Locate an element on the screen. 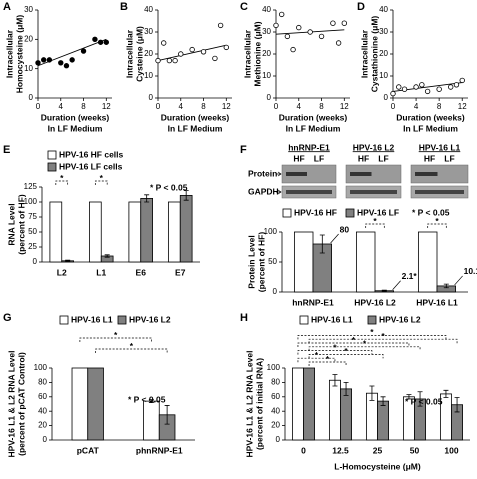 This screenshot has width=477, height=479. panel-letter: E is located at coordinates (6, 150).